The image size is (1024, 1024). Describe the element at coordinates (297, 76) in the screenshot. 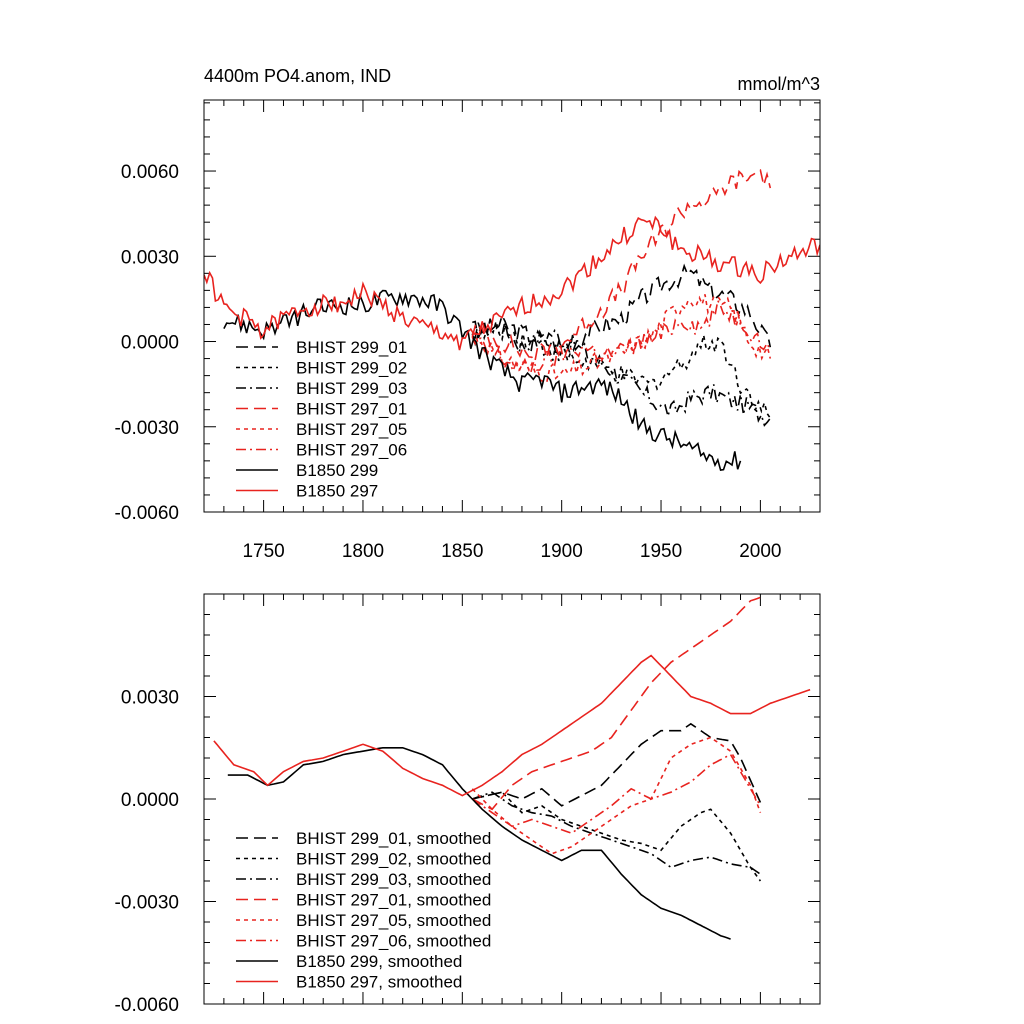

I see `top-title: 4400m PO4.anom, IND` at that location.